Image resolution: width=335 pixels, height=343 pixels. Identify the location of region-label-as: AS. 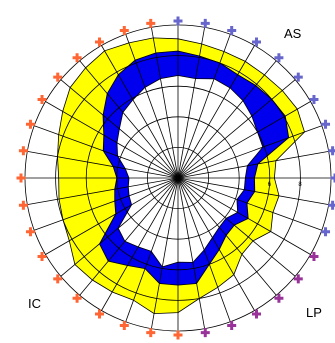
(293, 33).